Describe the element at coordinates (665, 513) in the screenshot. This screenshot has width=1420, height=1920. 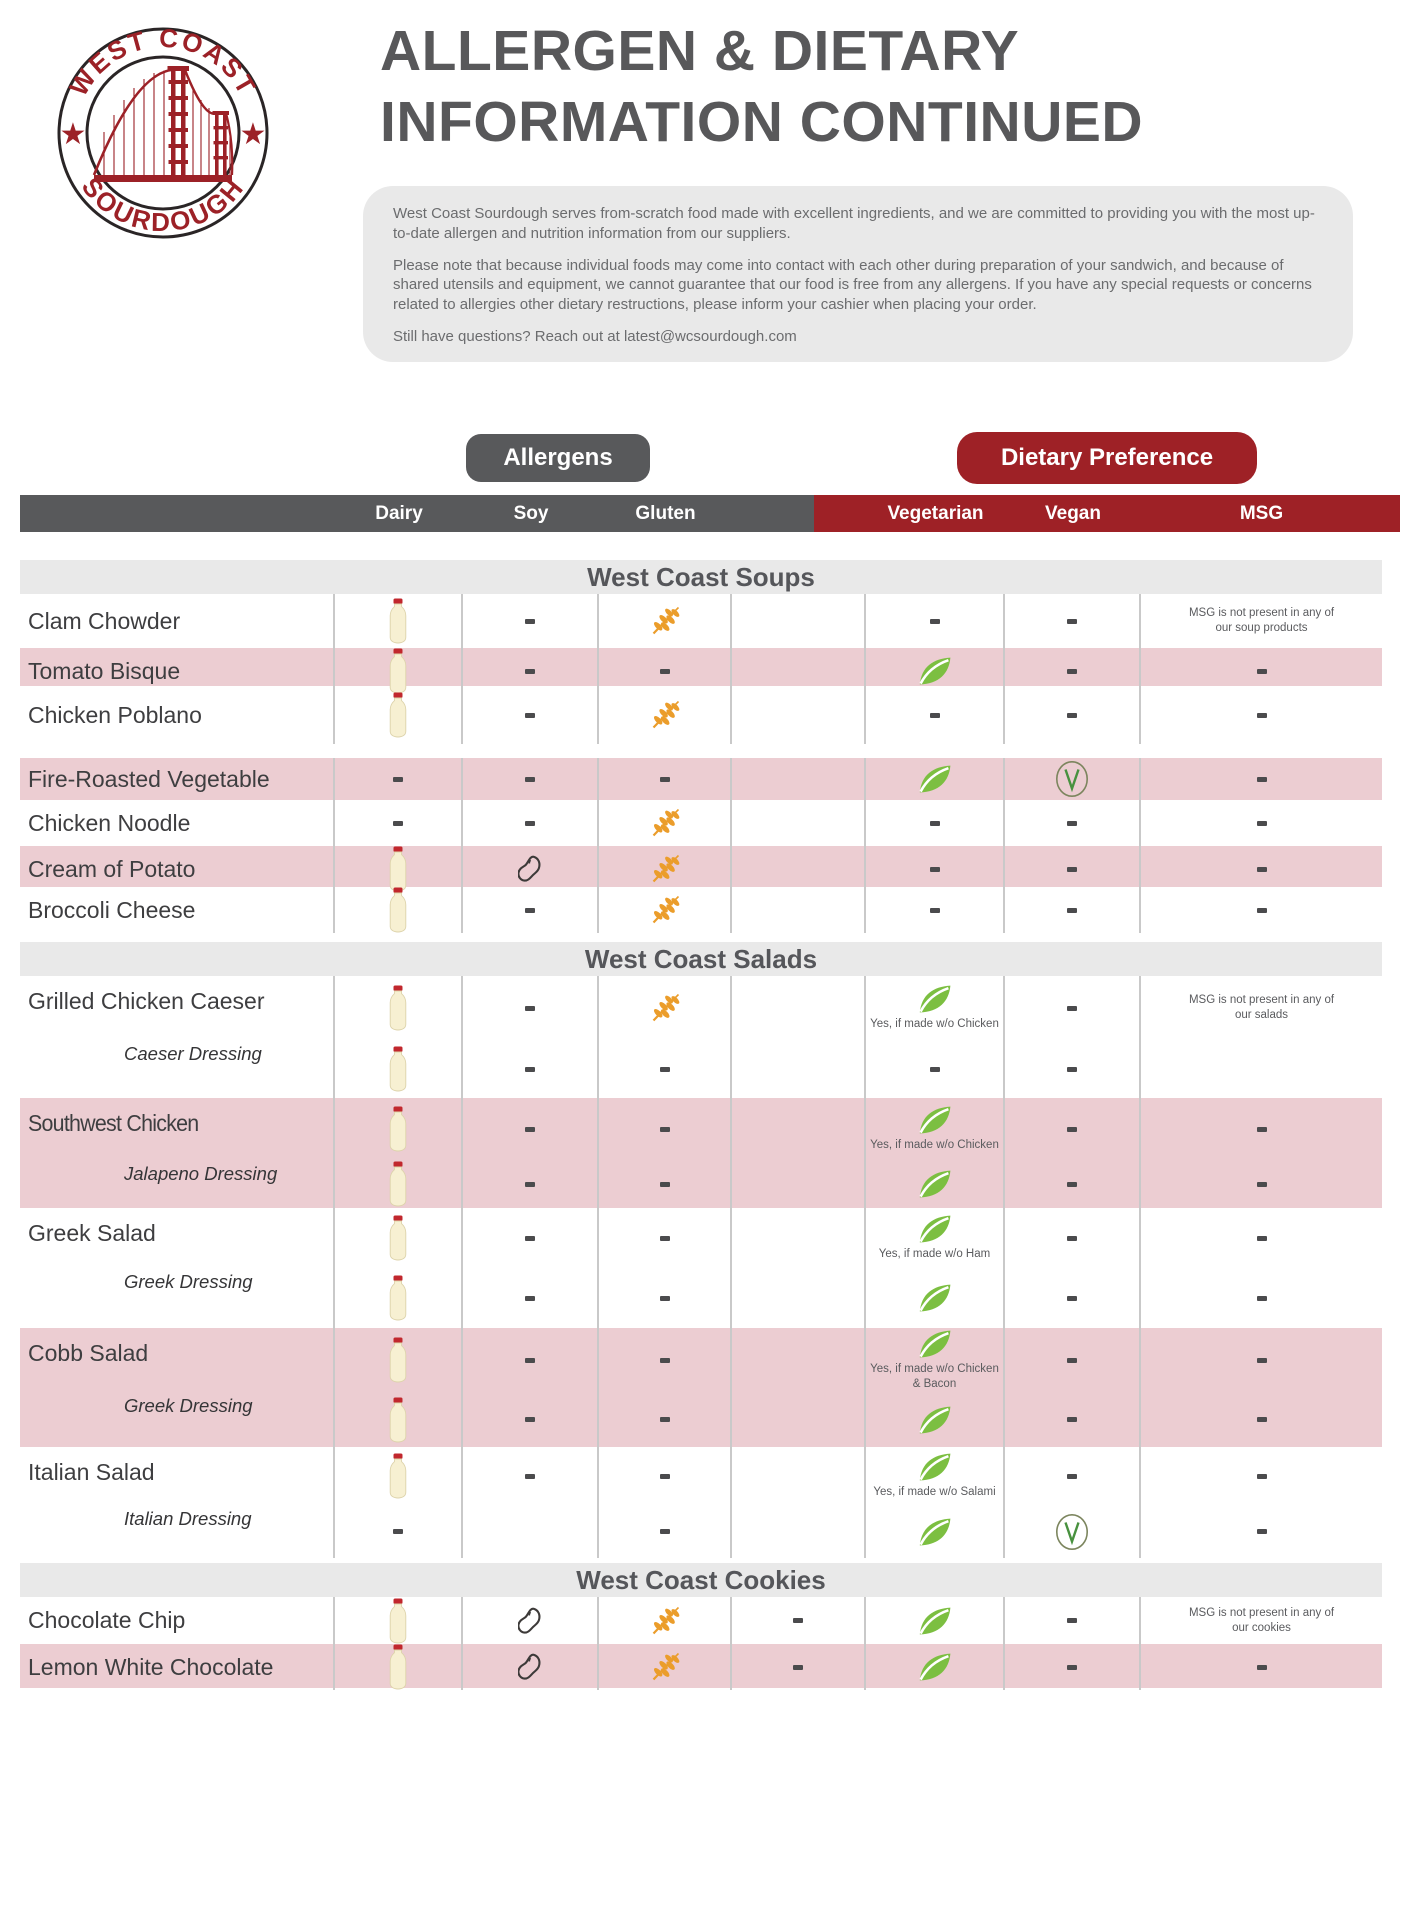
I see `column-header-gluten: Gluten` at that location.